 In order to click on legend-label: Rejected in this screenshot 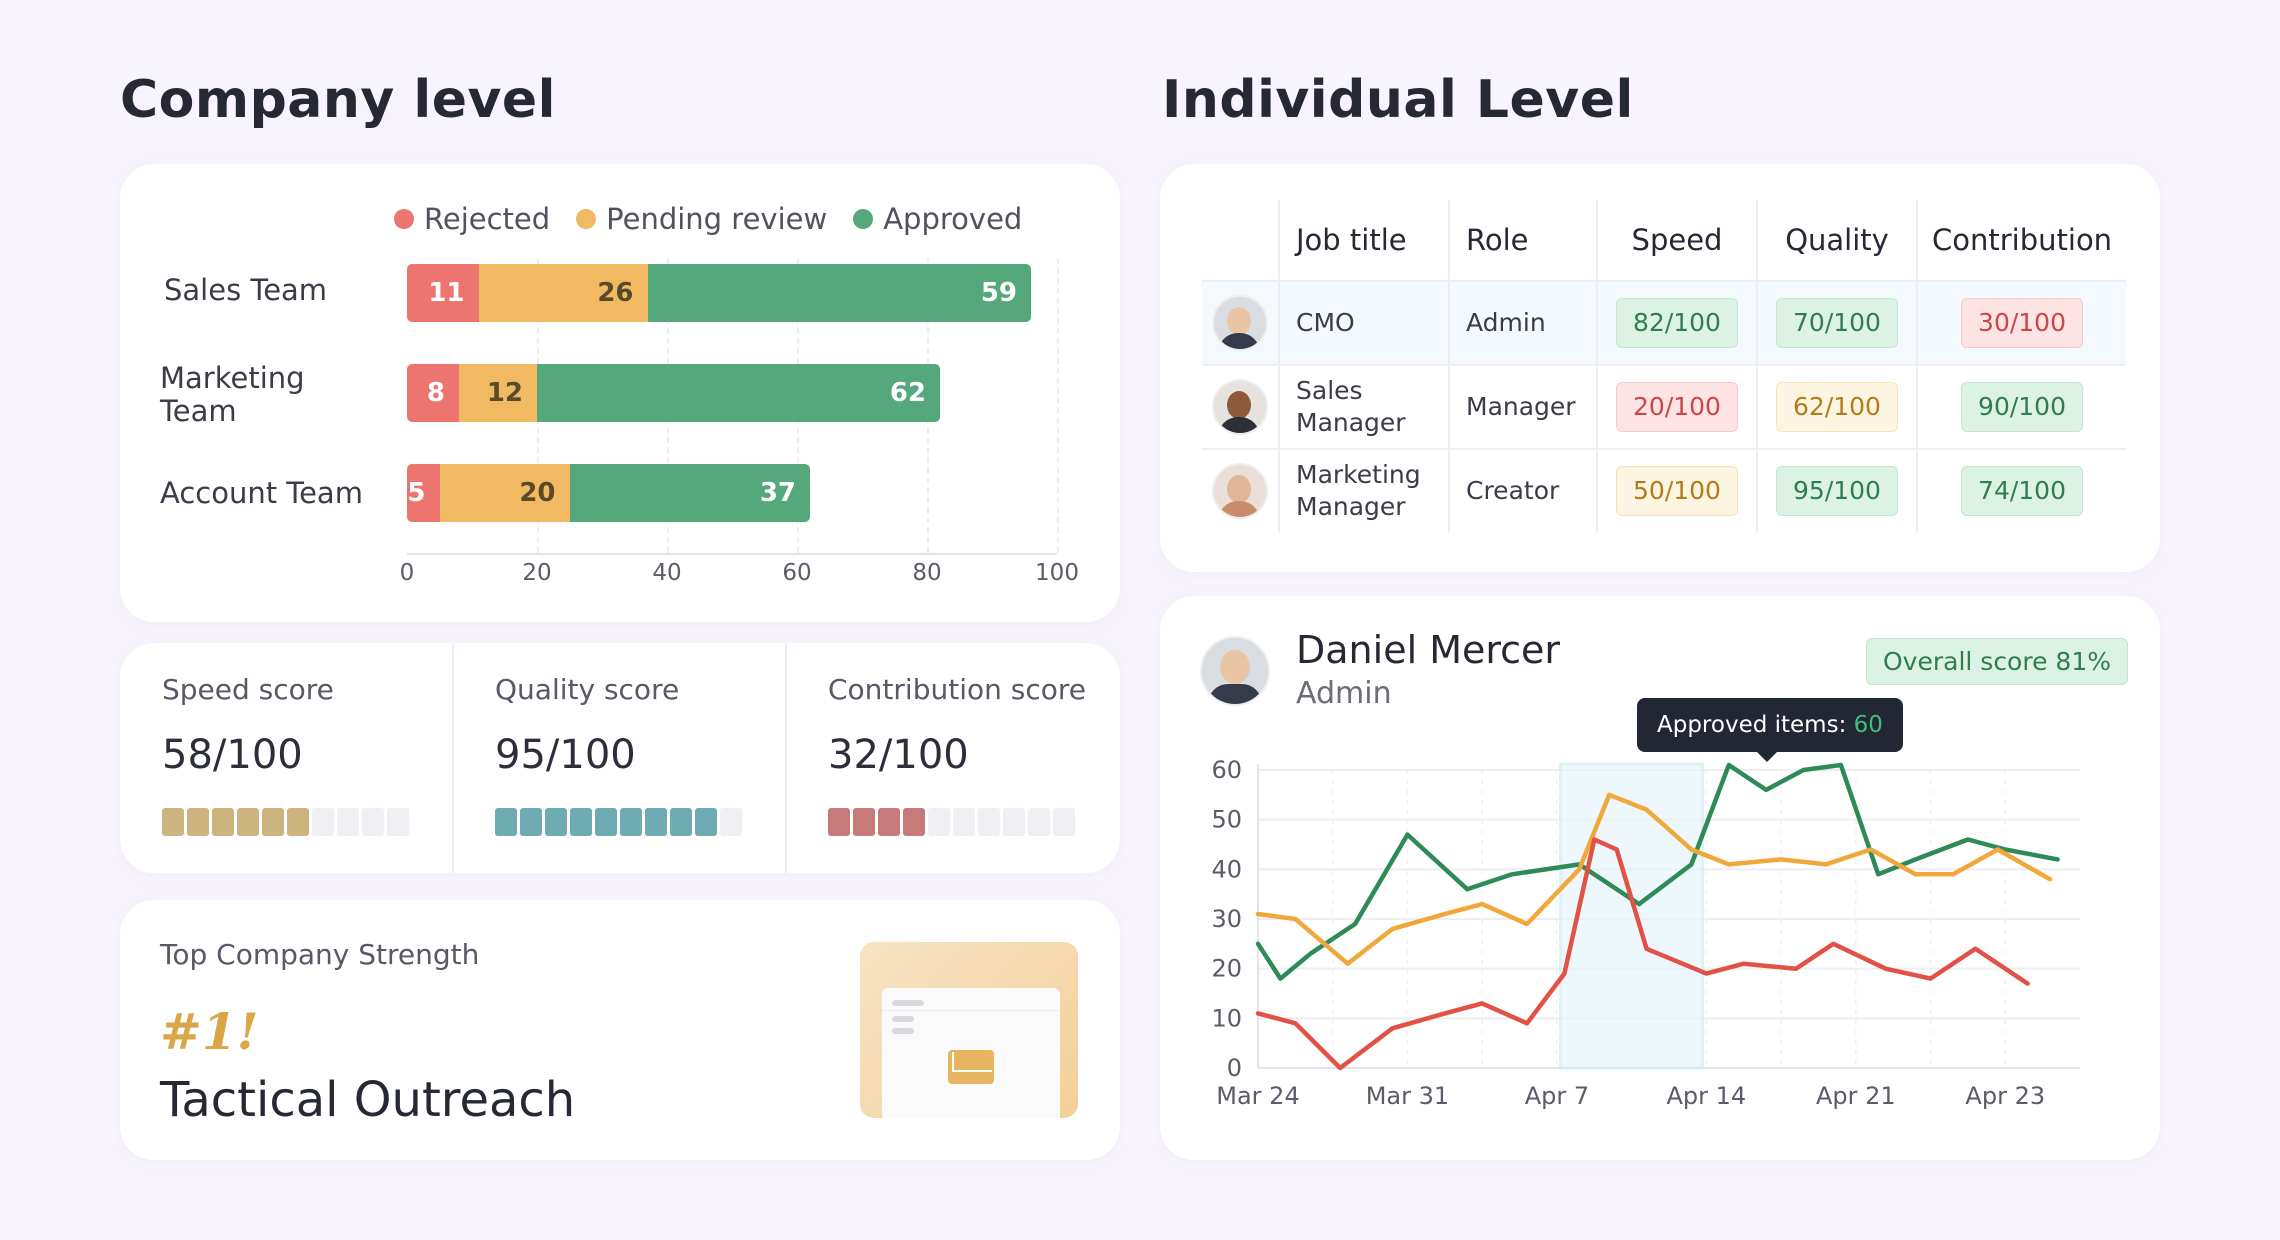, I will do `click(487, 219)`.